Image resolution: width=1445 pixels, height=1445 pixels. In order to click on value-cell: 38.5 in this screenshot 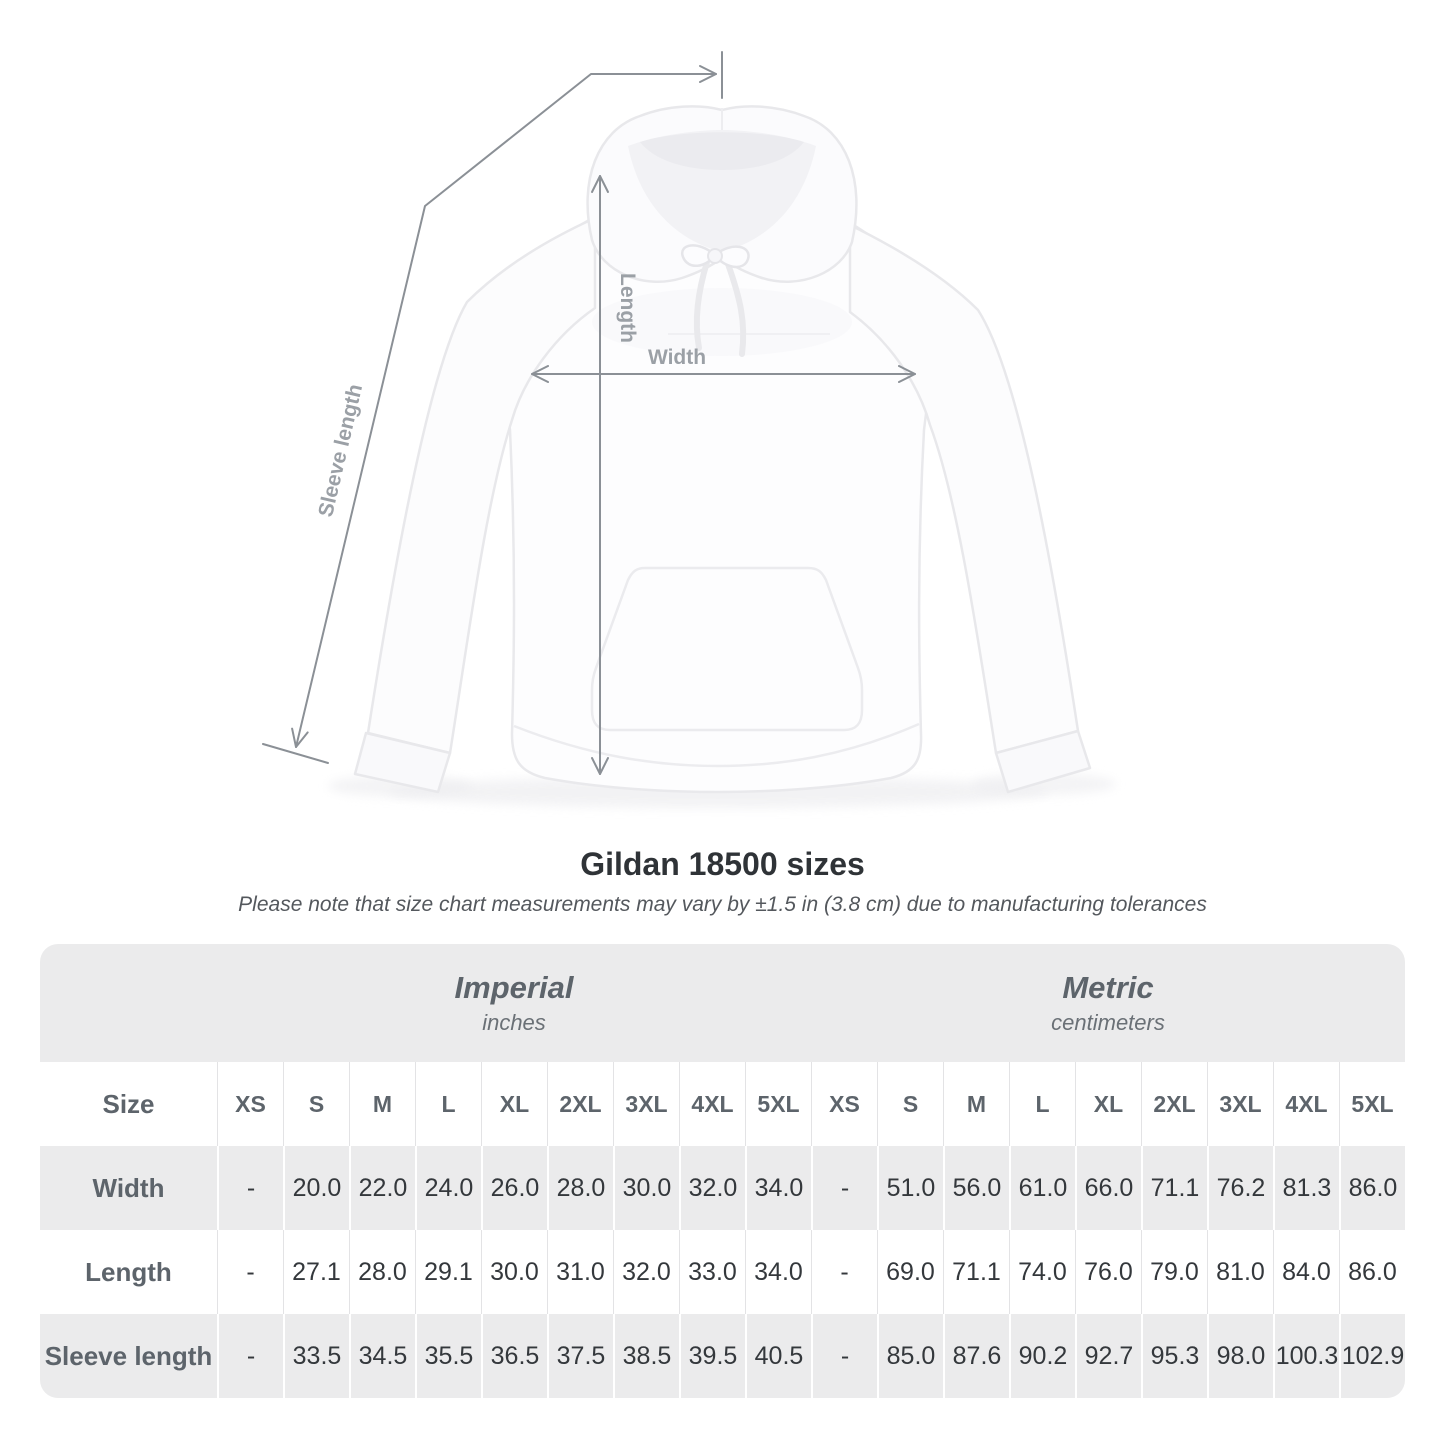, I will do `click(646, 1356)`.